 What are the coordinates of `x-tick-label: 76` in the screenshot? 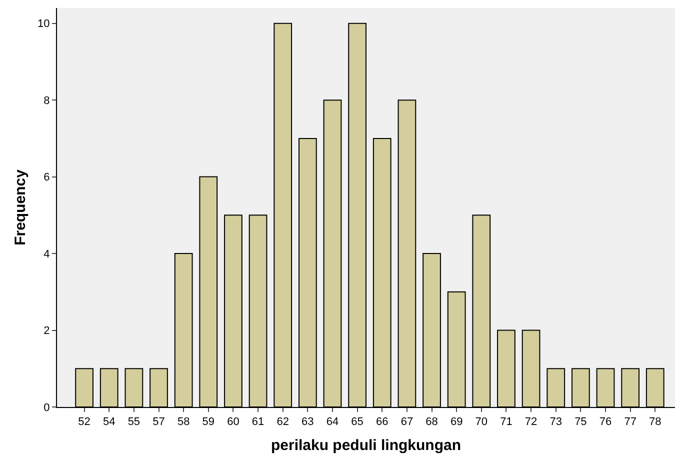 It's located at (605, 422).